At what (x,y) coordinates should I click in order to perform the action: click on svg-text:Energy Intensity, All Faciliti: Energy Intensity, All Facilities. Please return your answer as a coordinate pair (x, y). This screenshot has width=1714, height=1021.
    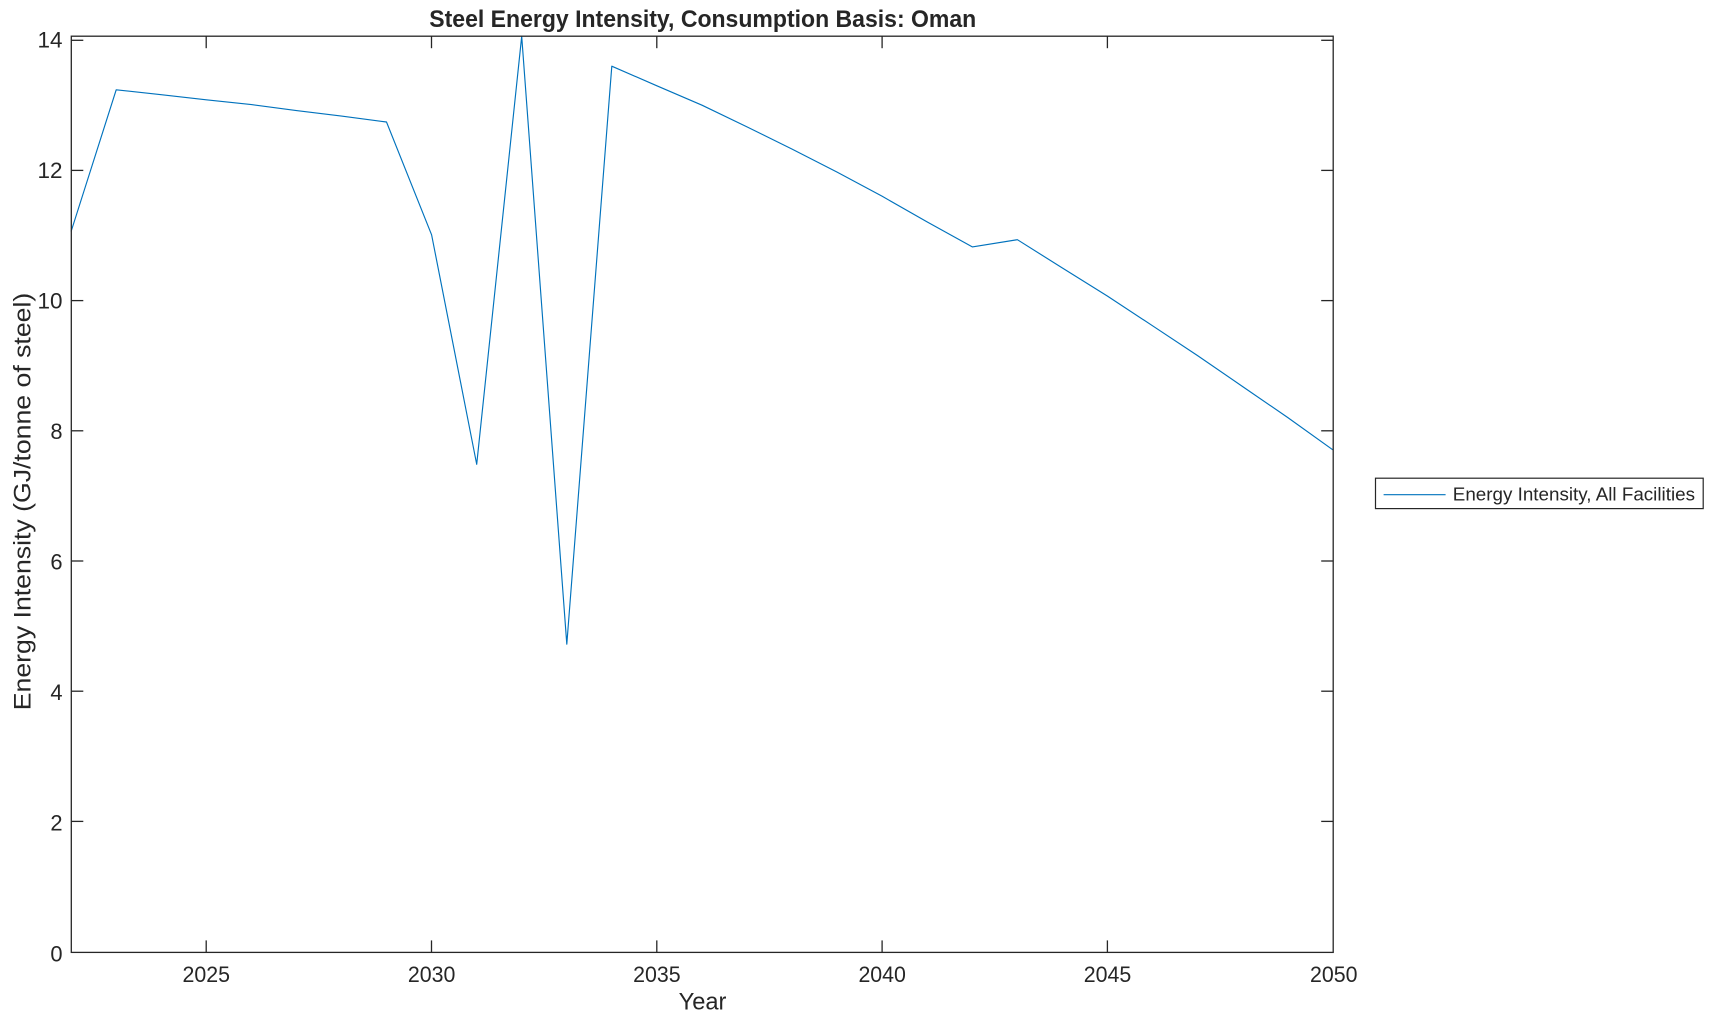
    Looking at the image, I should click on (1574, 494).